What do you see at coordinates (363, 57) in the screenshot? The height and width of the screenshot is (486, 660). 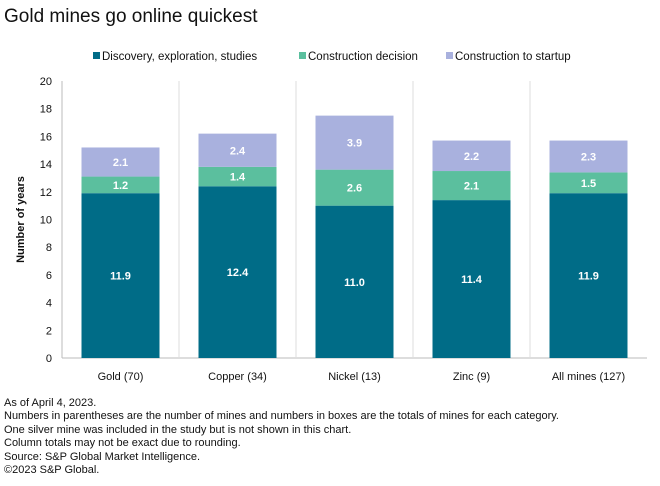 I see `legend-label: Construction decision` at bounding box center [363, 57].